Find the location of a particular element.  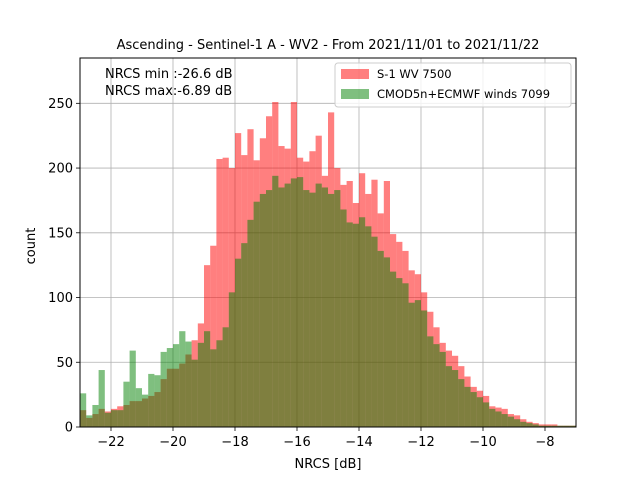

y-tick-label: 100 is located at coordinates (60, 298).